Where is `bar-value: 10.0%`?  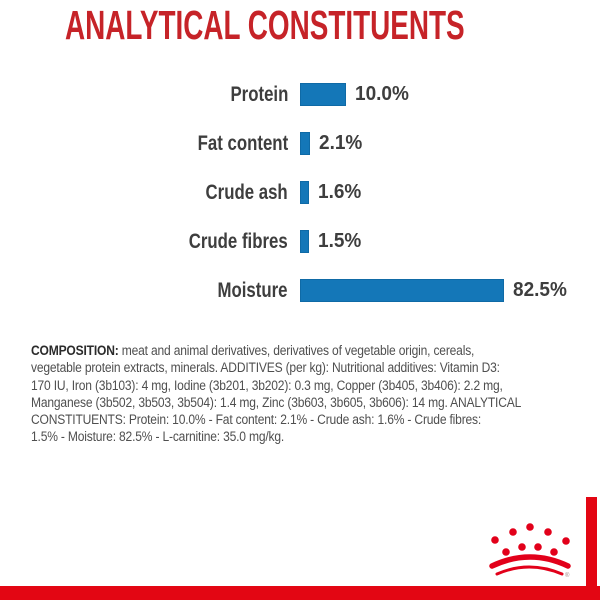 bar-value: 10.0% is located at coordinates (382, 94).